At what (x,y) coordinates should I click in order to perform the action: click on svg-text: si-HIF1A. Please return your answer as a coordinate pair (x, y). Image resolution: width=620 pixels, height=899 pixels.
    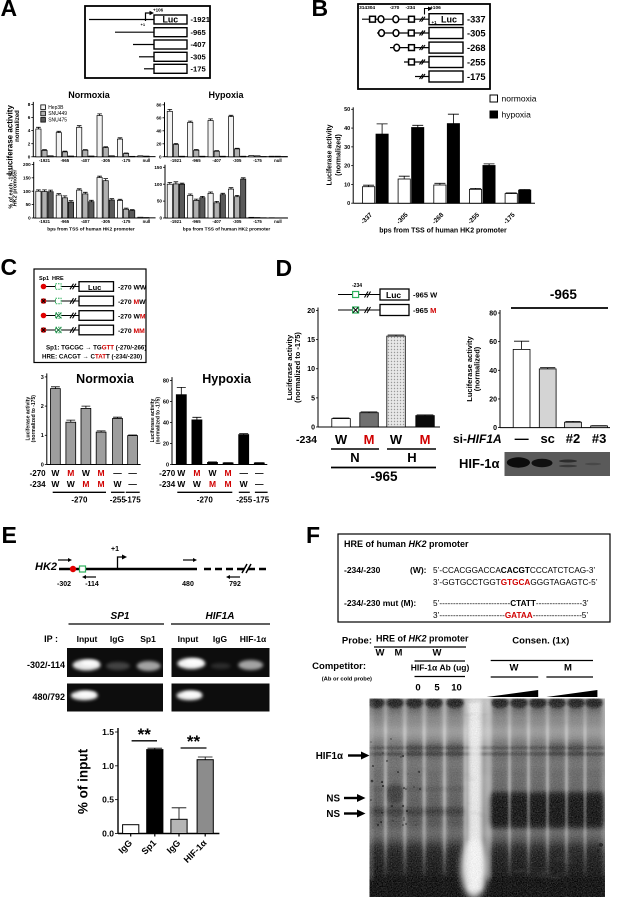
    Looking at the image, I should click on (477, 439).